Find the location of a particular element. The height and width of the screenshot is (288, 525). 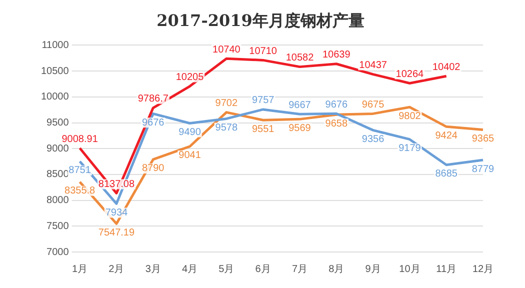

data-label: 9551 is located at coordinates (263, 129).